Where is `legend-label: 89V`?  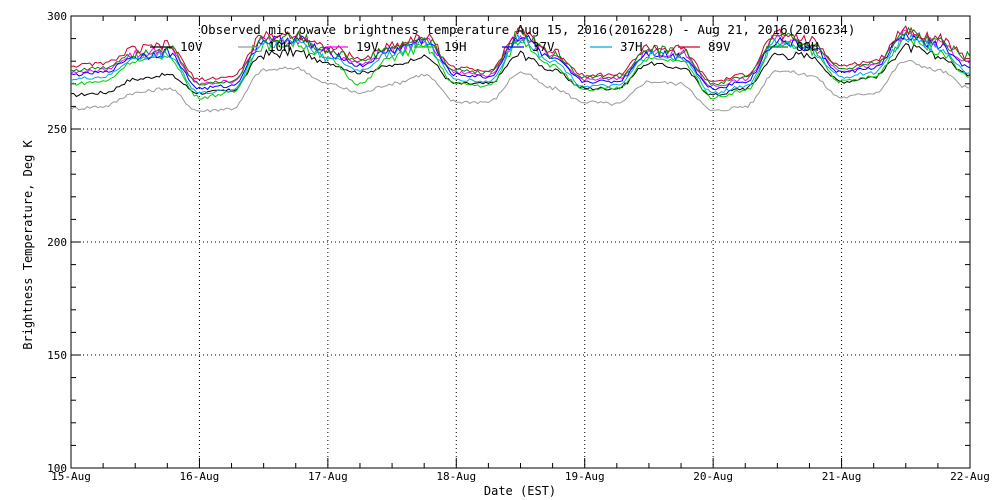 legend-label: 89V is located at coordinates (719, 46).